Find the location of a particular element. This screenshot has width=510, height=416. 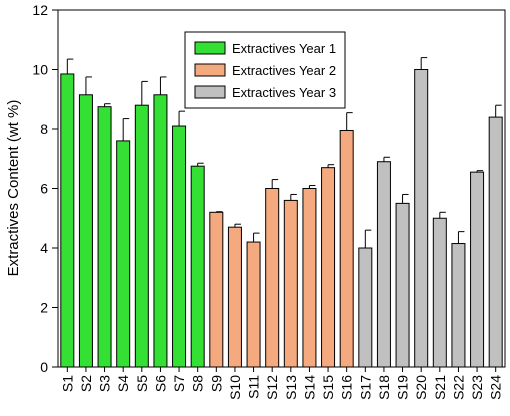

x-tick-label: S19 is located at coordinates (403, 387).